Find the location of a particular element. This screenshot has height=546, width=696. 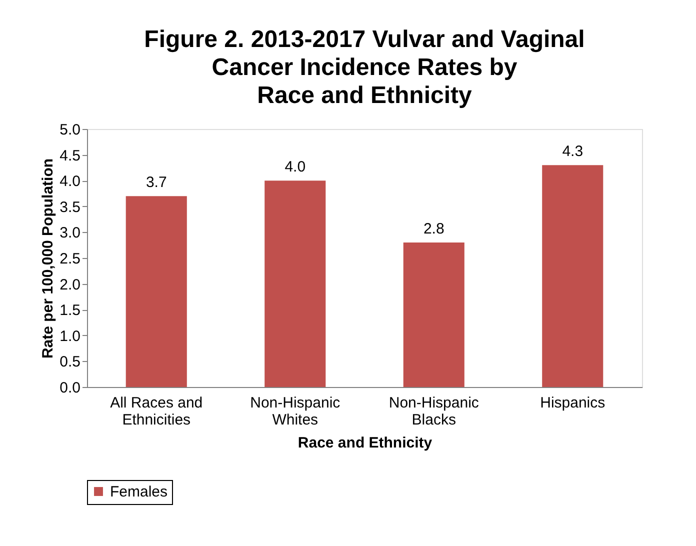

x-tick-label: All Races and Ethnicities is located at coordinates (156, 411).